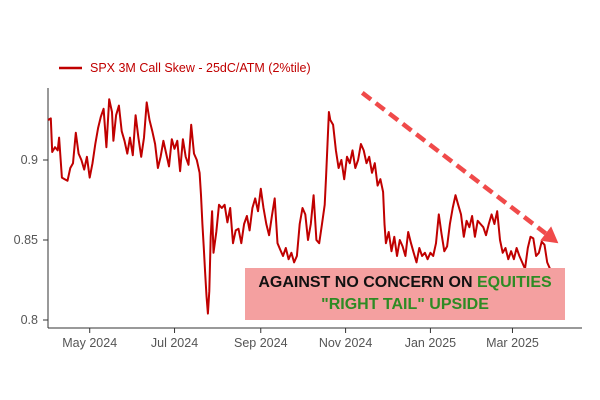 This screenshot has height=400, width=600. I want to click on x-tick-label: May 2024, so click(89, 343).